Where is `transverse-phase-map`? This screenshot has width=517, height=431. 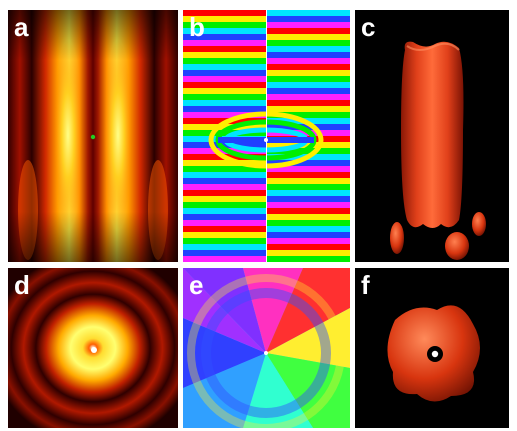 transverse-phase-map is located at coordinates (266, 348).